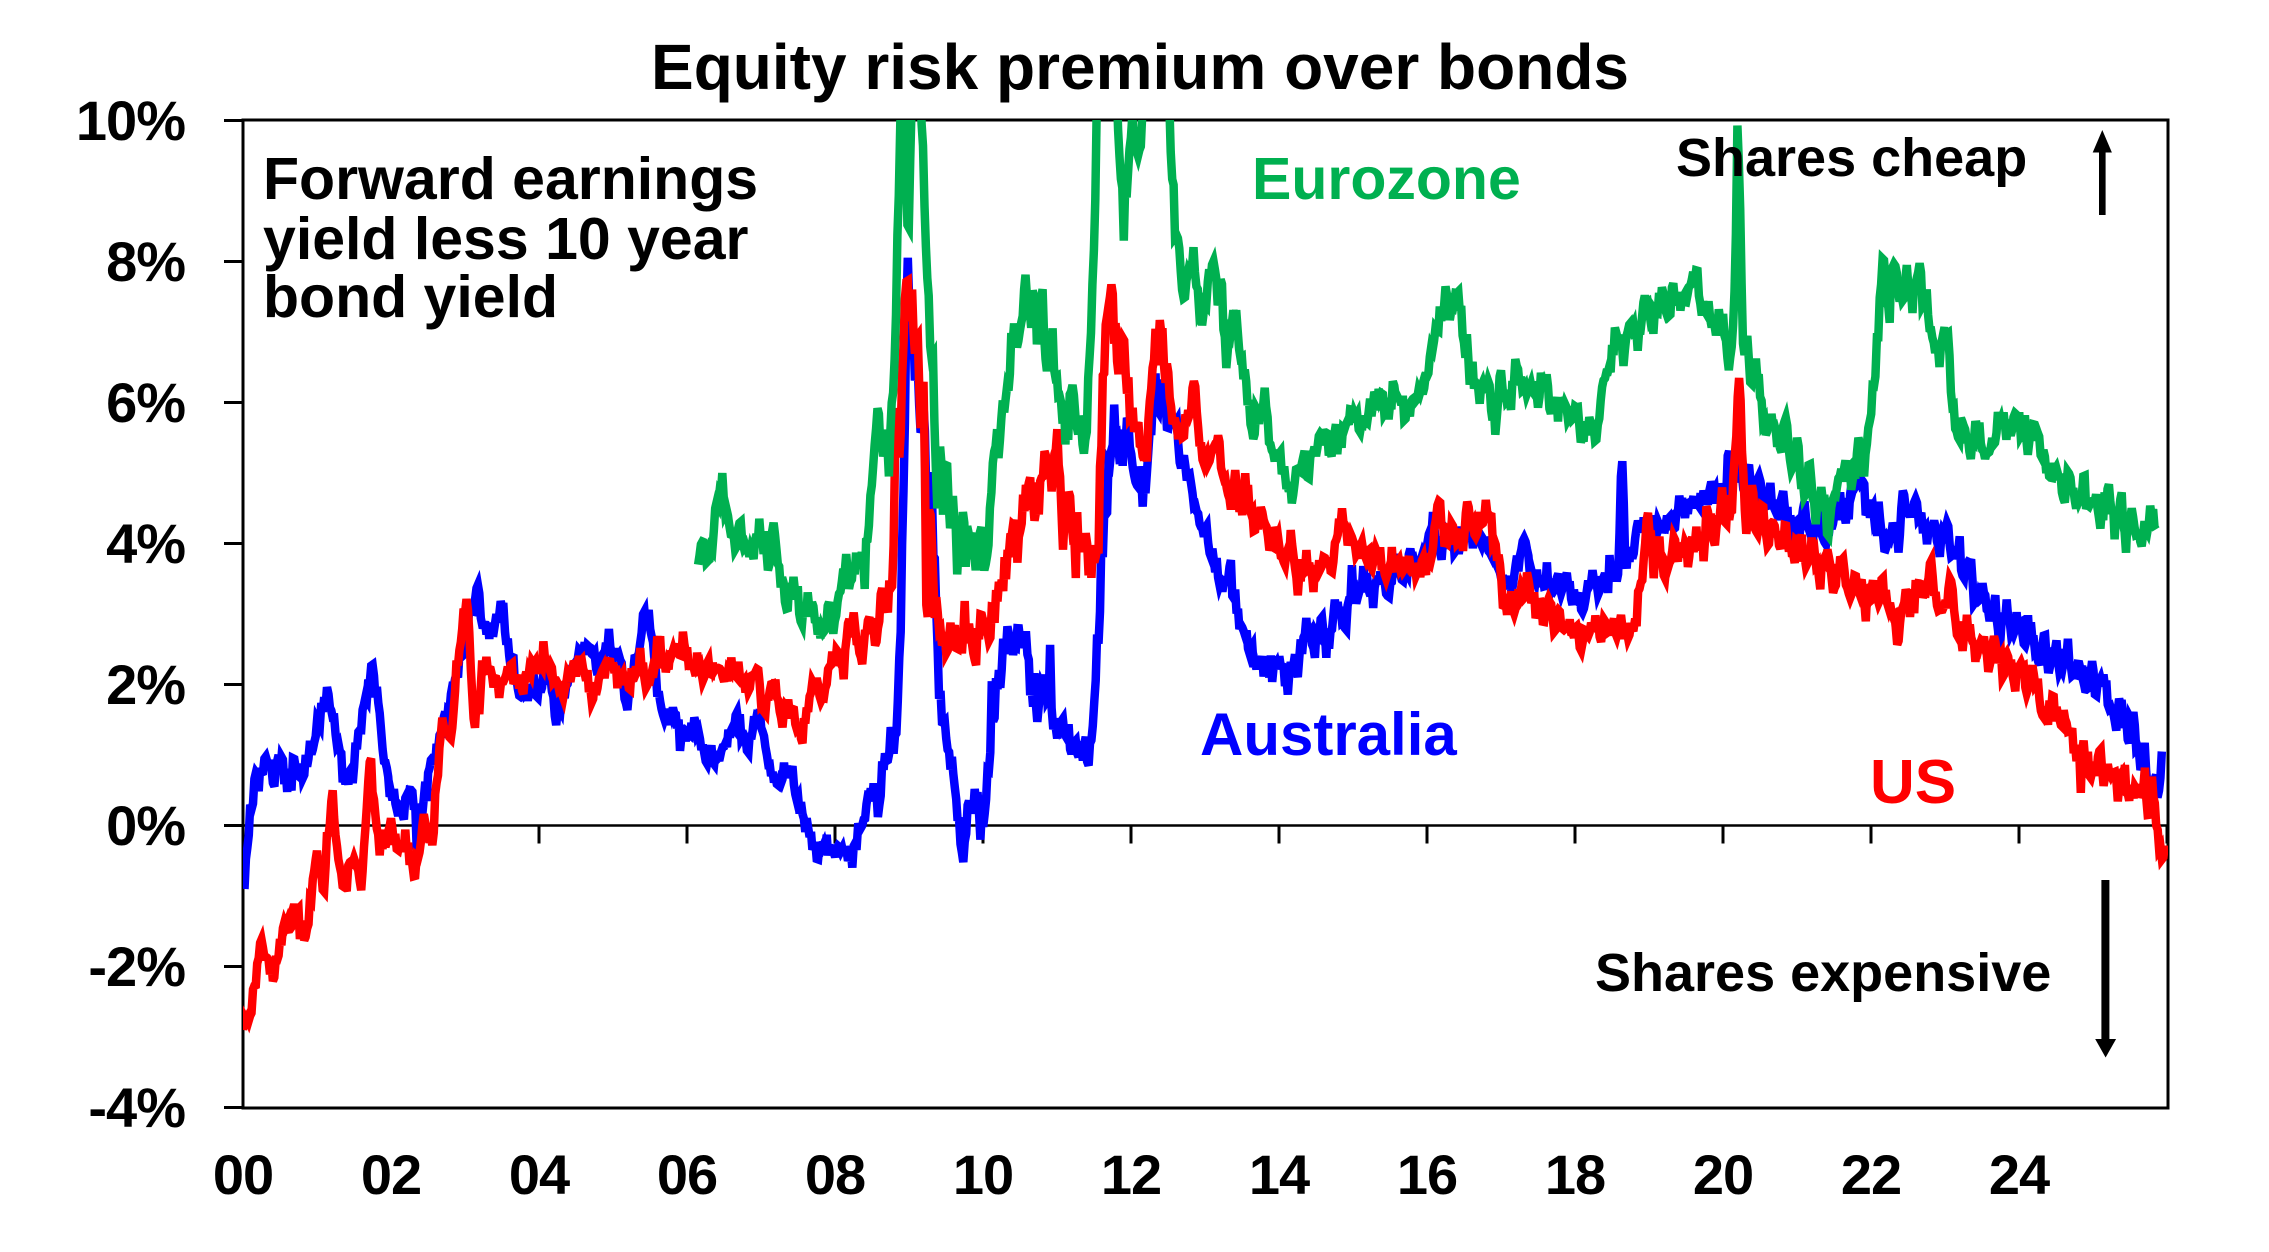  What do you see at coordinates (506, 239) in the screenshot?
I see `svg-text: yield less 10 year` at bounding box center [506, 239].